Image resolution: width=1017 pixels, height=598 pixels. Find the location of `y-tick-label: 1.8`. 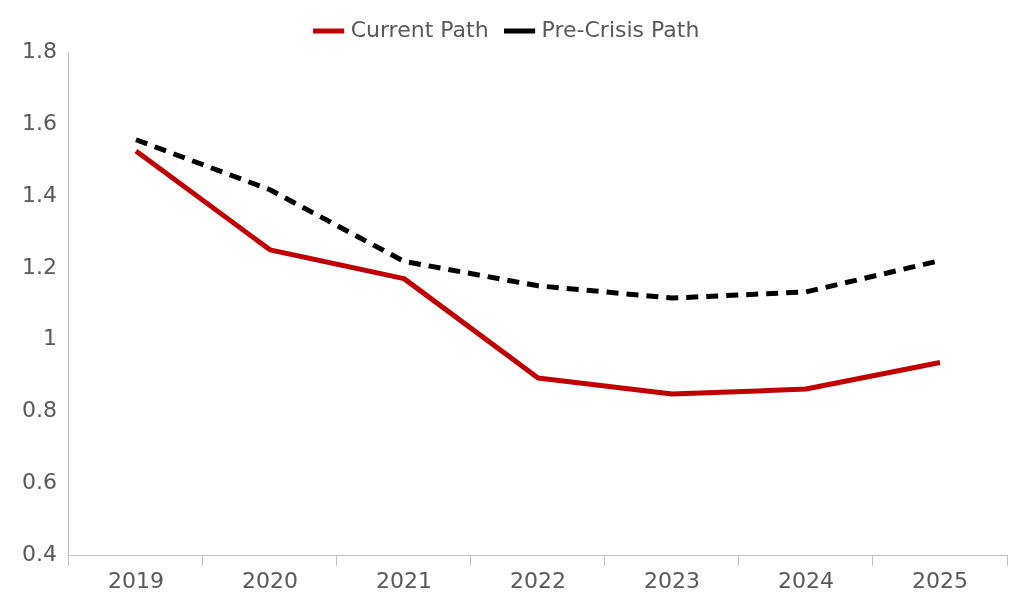

y-tick-label: 1.8 is located at coordinates (39, 50).